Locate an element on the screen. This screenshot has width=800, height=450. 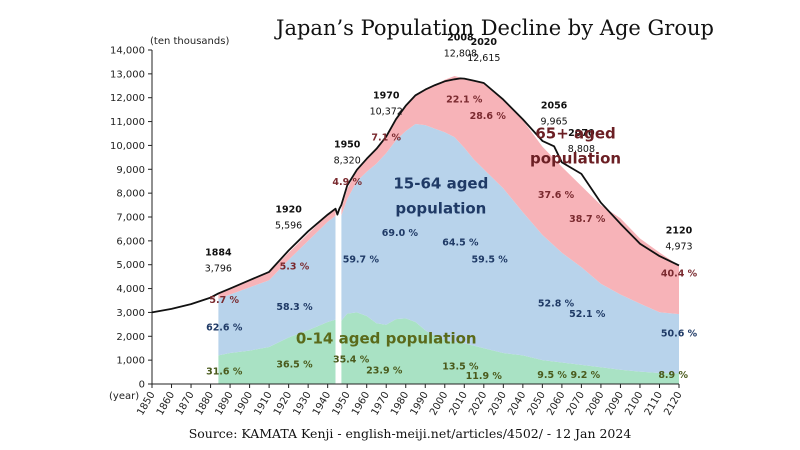
percent-label: 59.7 % is located at coordinates (361, 259).